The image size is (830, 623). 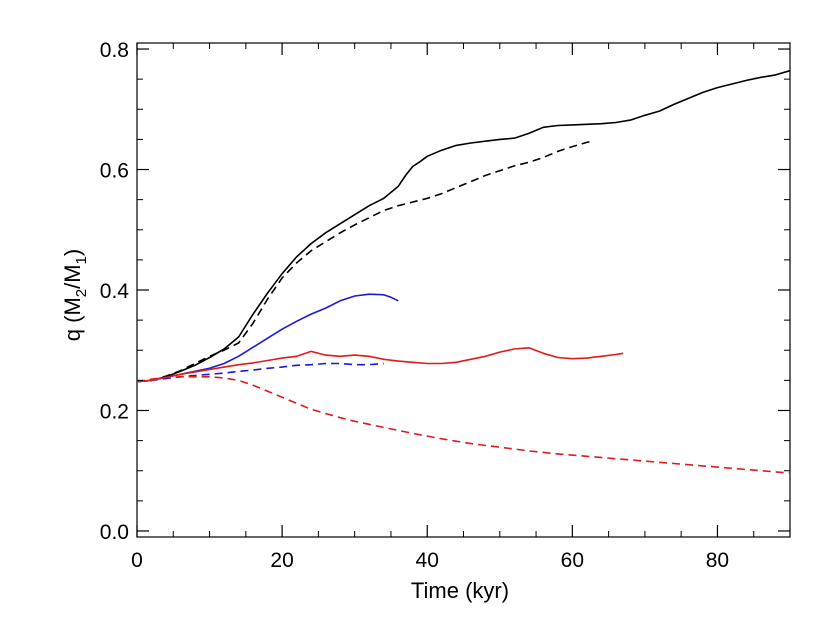 I want to click on y-tick-label: 0.6, so click(x=114, y=171).